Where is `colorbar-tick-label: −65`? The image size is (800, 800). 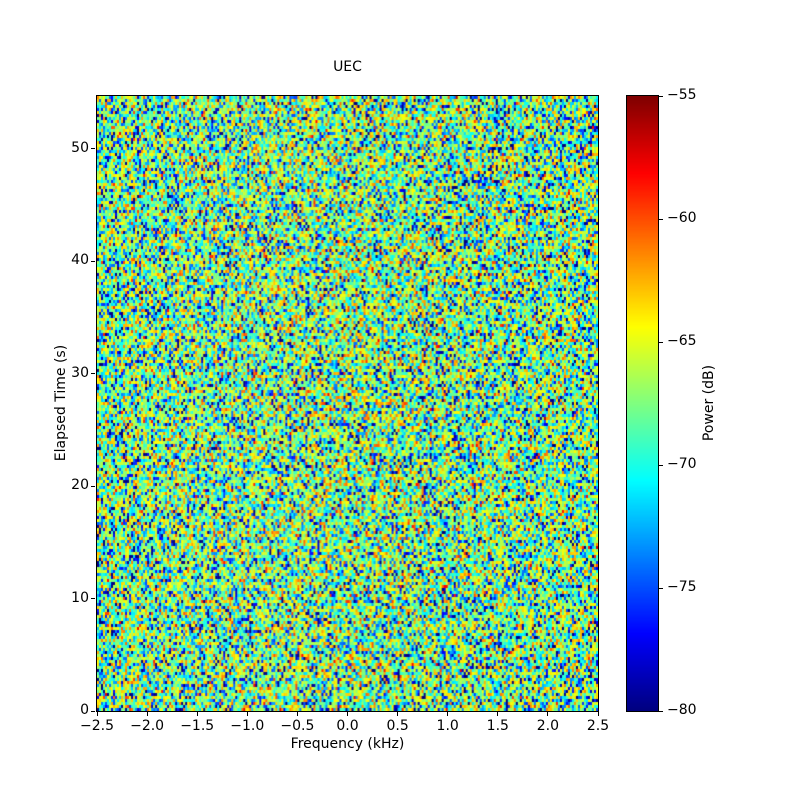
colorbar-tick-label: −65 is located at coordinates (682, 341).